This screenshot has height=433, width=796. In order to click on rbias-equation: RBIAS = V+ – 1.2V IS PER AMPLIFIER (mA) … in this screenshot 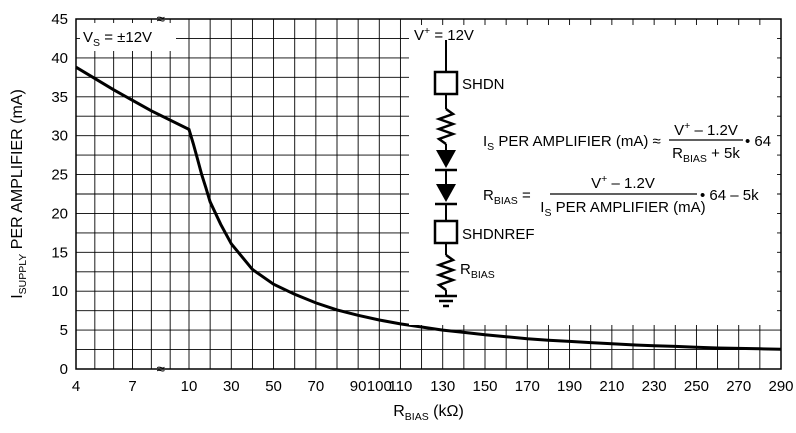, I will do `click(621, 196)`.